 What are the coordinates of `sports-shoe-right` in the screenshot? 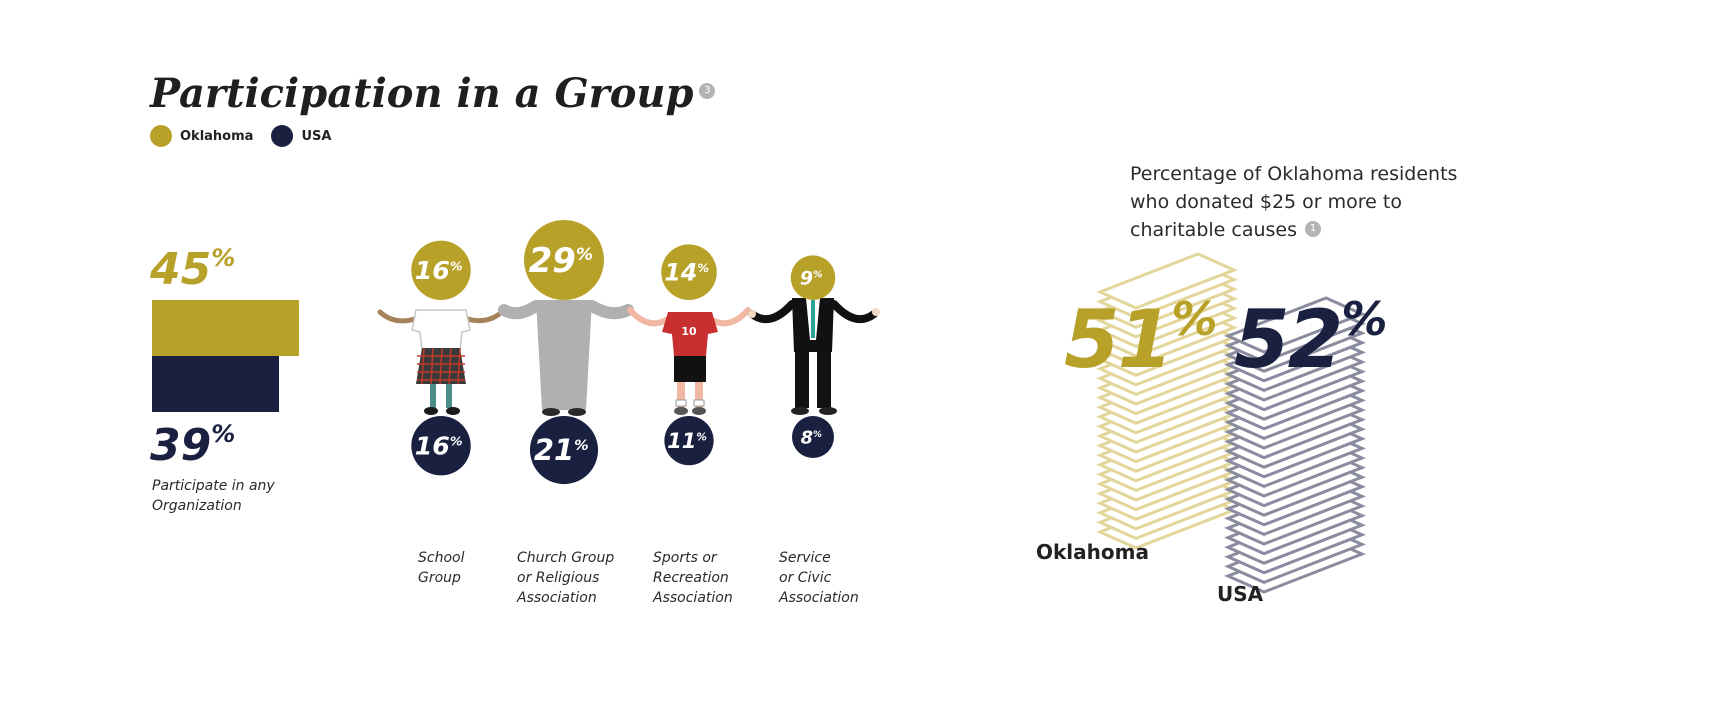 It's located at (699, 411).